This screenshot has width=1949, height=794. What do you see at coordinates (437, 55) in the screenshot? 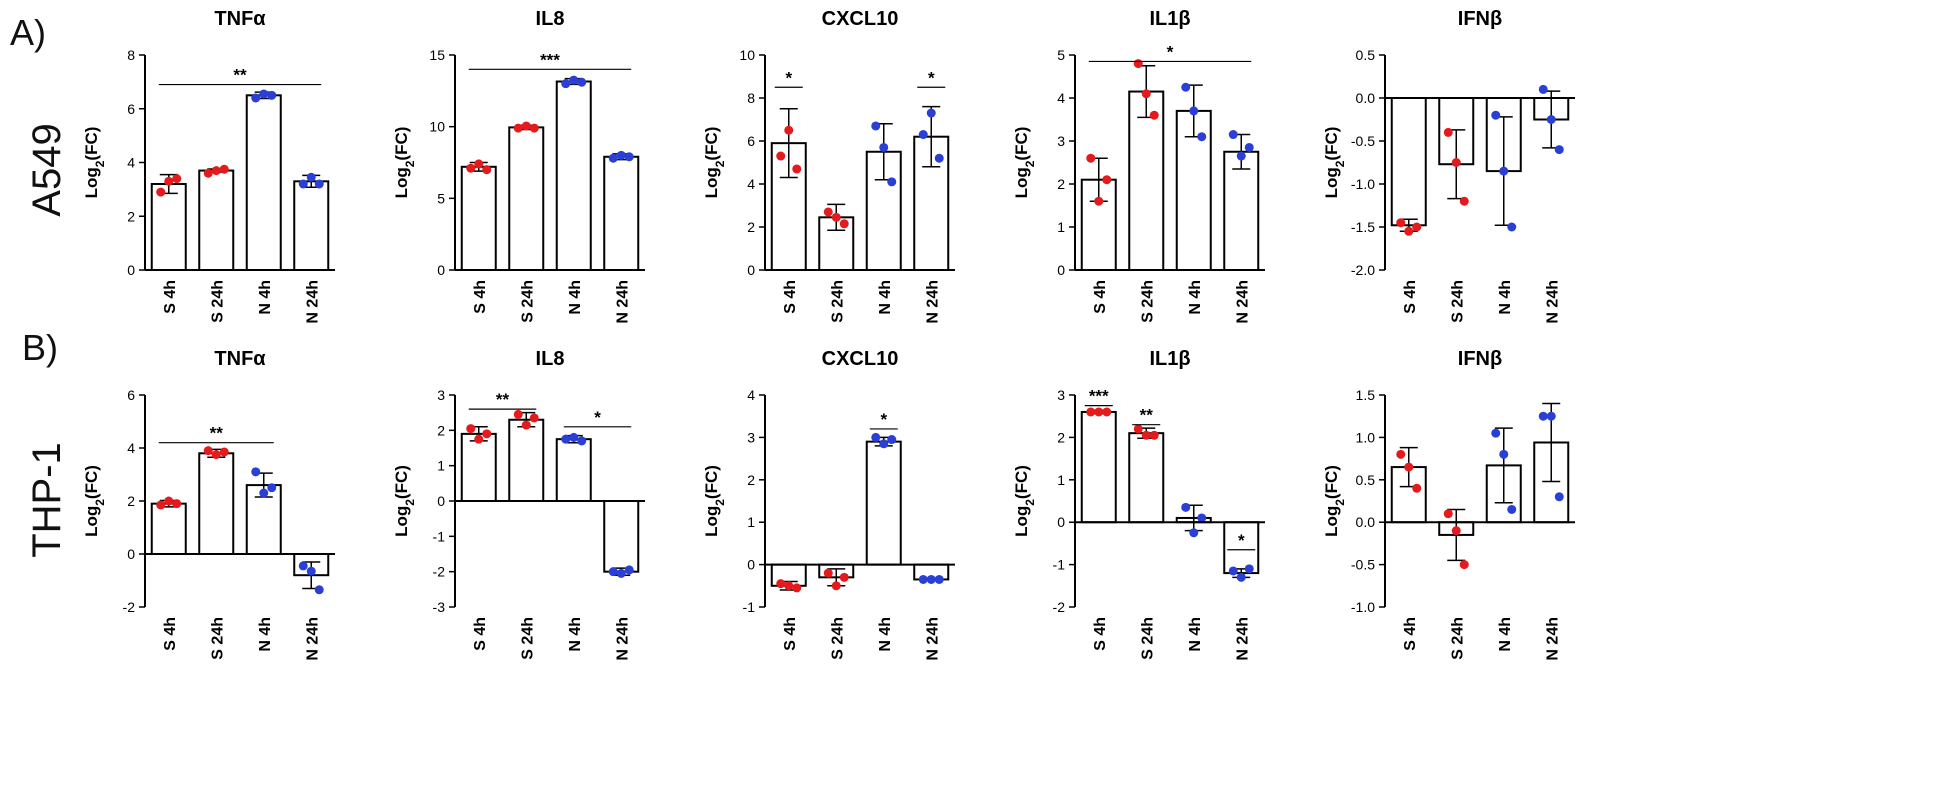
I see `y-tick-label: 15` at bounding box center [437, 55].